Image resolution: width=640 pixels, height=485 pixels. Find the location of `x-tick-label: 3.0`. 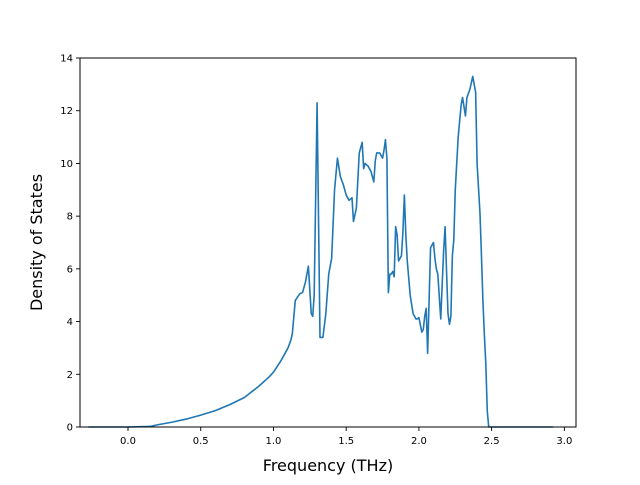

x-tick-label: 3.0 is located at coordinates (564, 441).